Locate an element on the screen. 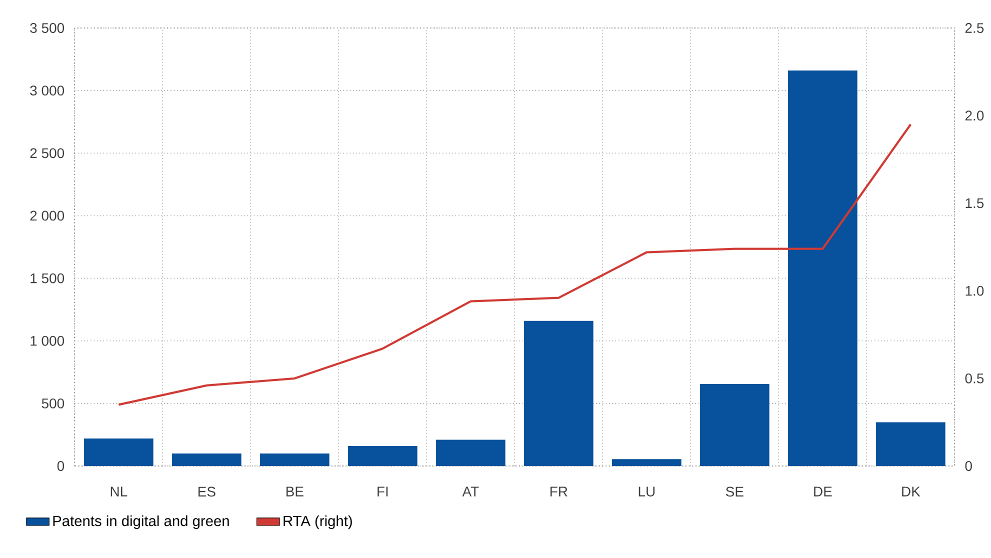  legend-label: RTA (right) is located at coordinates (318, 522).